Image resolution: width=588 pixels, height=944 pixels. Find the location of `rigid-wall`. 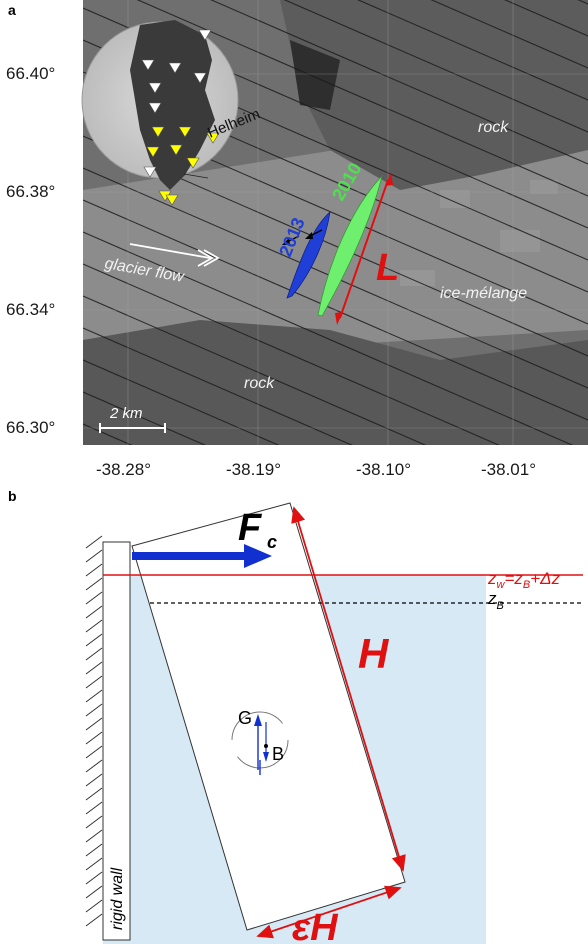

rigid-wall is located at coordinates (116, 741).